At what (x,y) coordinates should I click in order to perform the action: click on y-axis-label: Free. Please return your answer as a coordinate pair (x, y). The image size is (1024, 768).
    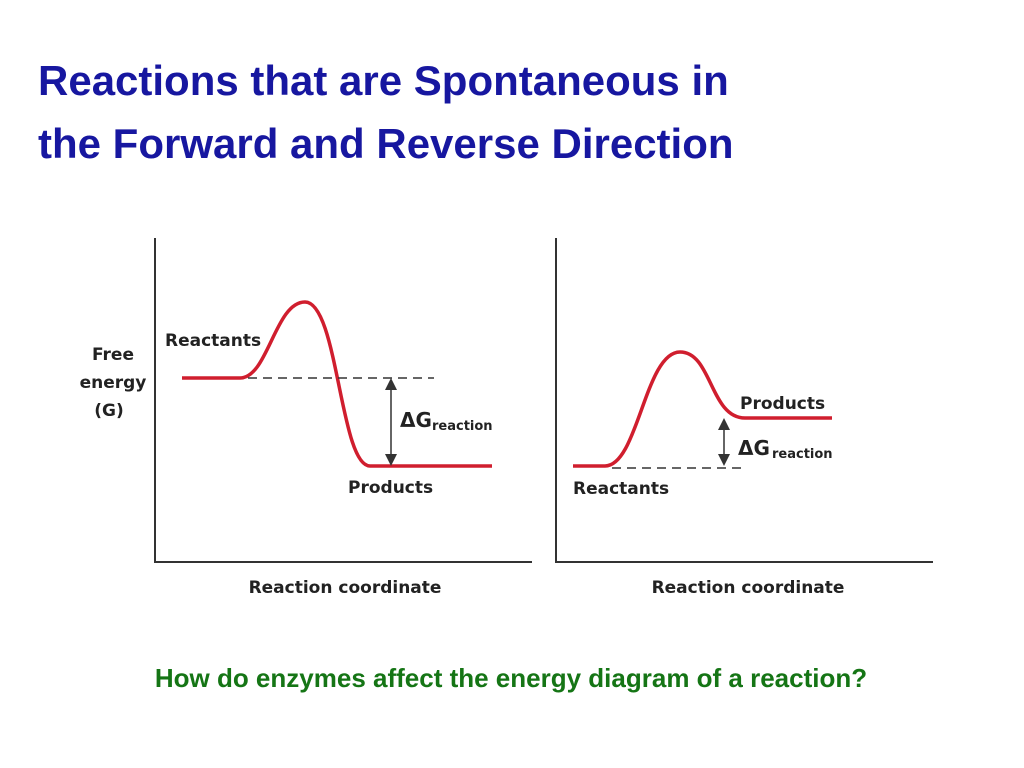
    Looking at the image, I should click on (113, 355).